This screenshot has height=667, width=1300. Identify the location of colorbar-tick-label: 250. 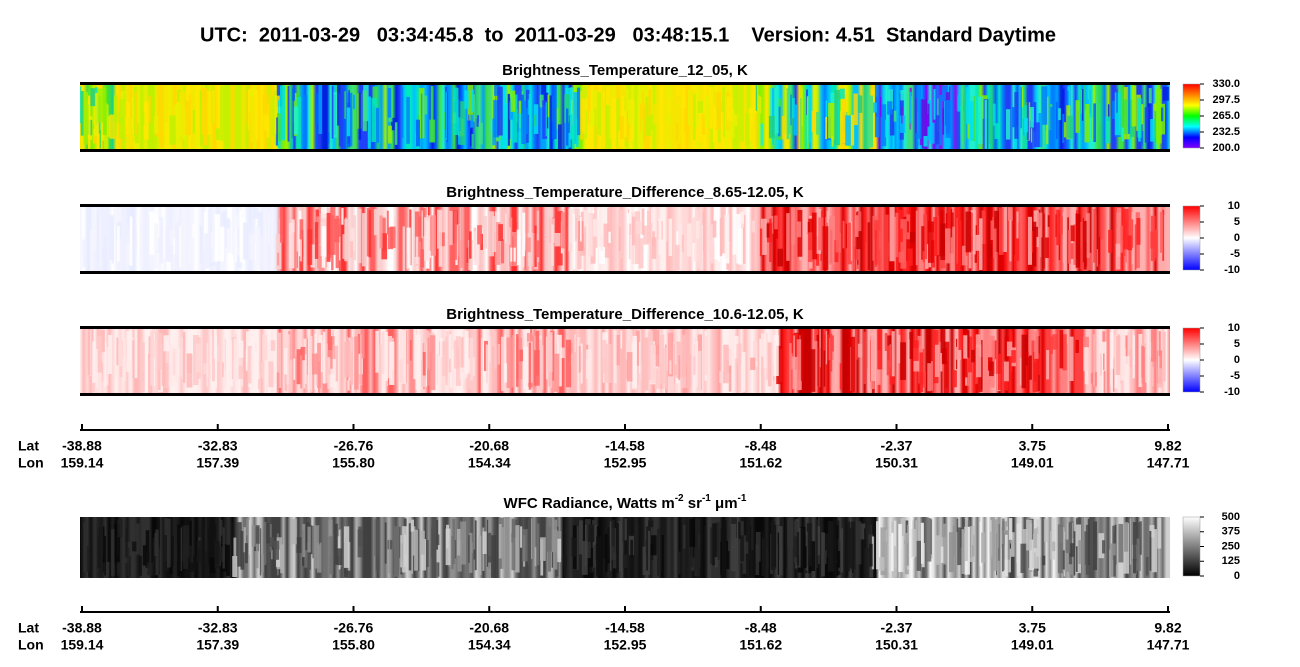
(1231, 546).